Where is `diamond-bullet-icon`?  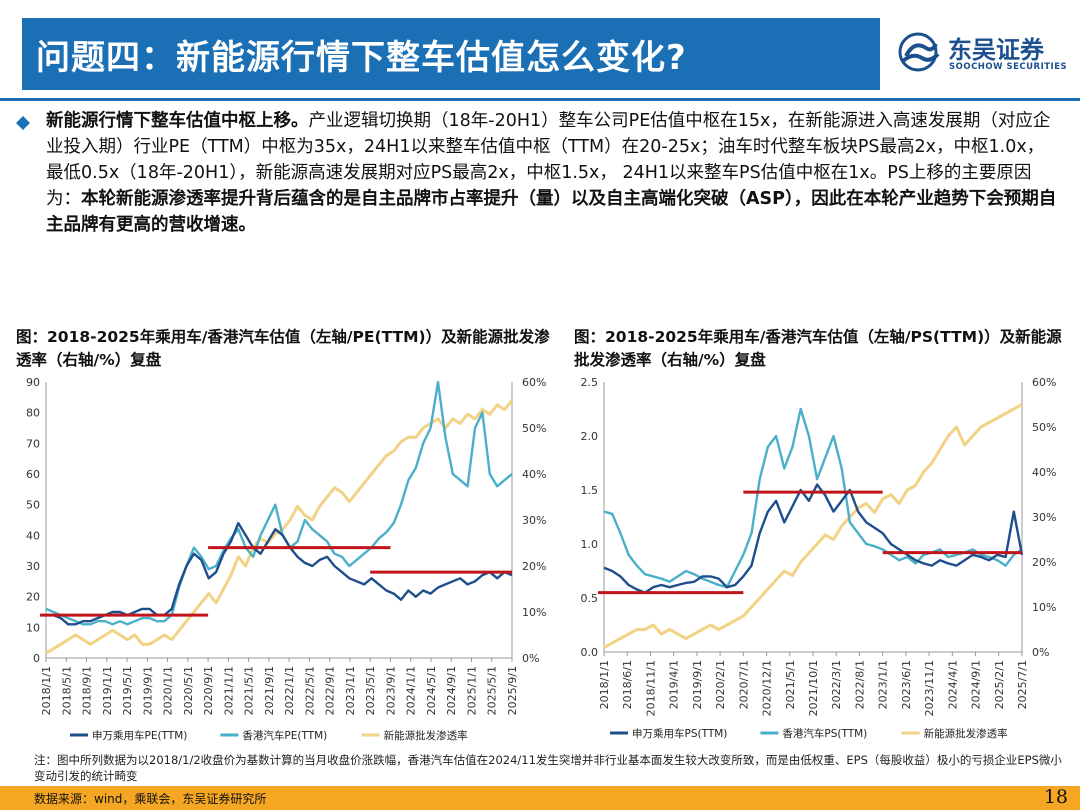
diamond-bullet-icon is located at coordinates (23, 123).